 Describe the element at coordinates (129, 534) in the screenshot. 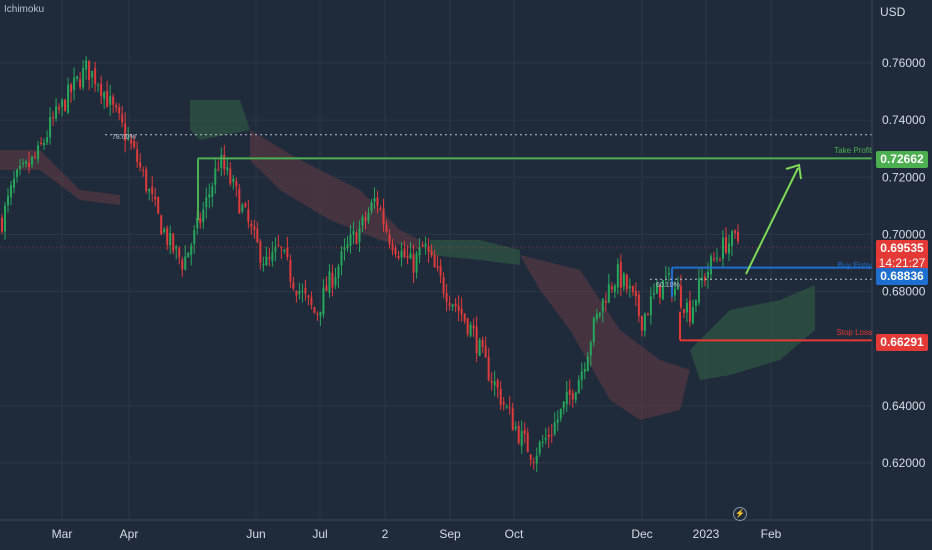

I see `x-tick-label: Apr` at that location.